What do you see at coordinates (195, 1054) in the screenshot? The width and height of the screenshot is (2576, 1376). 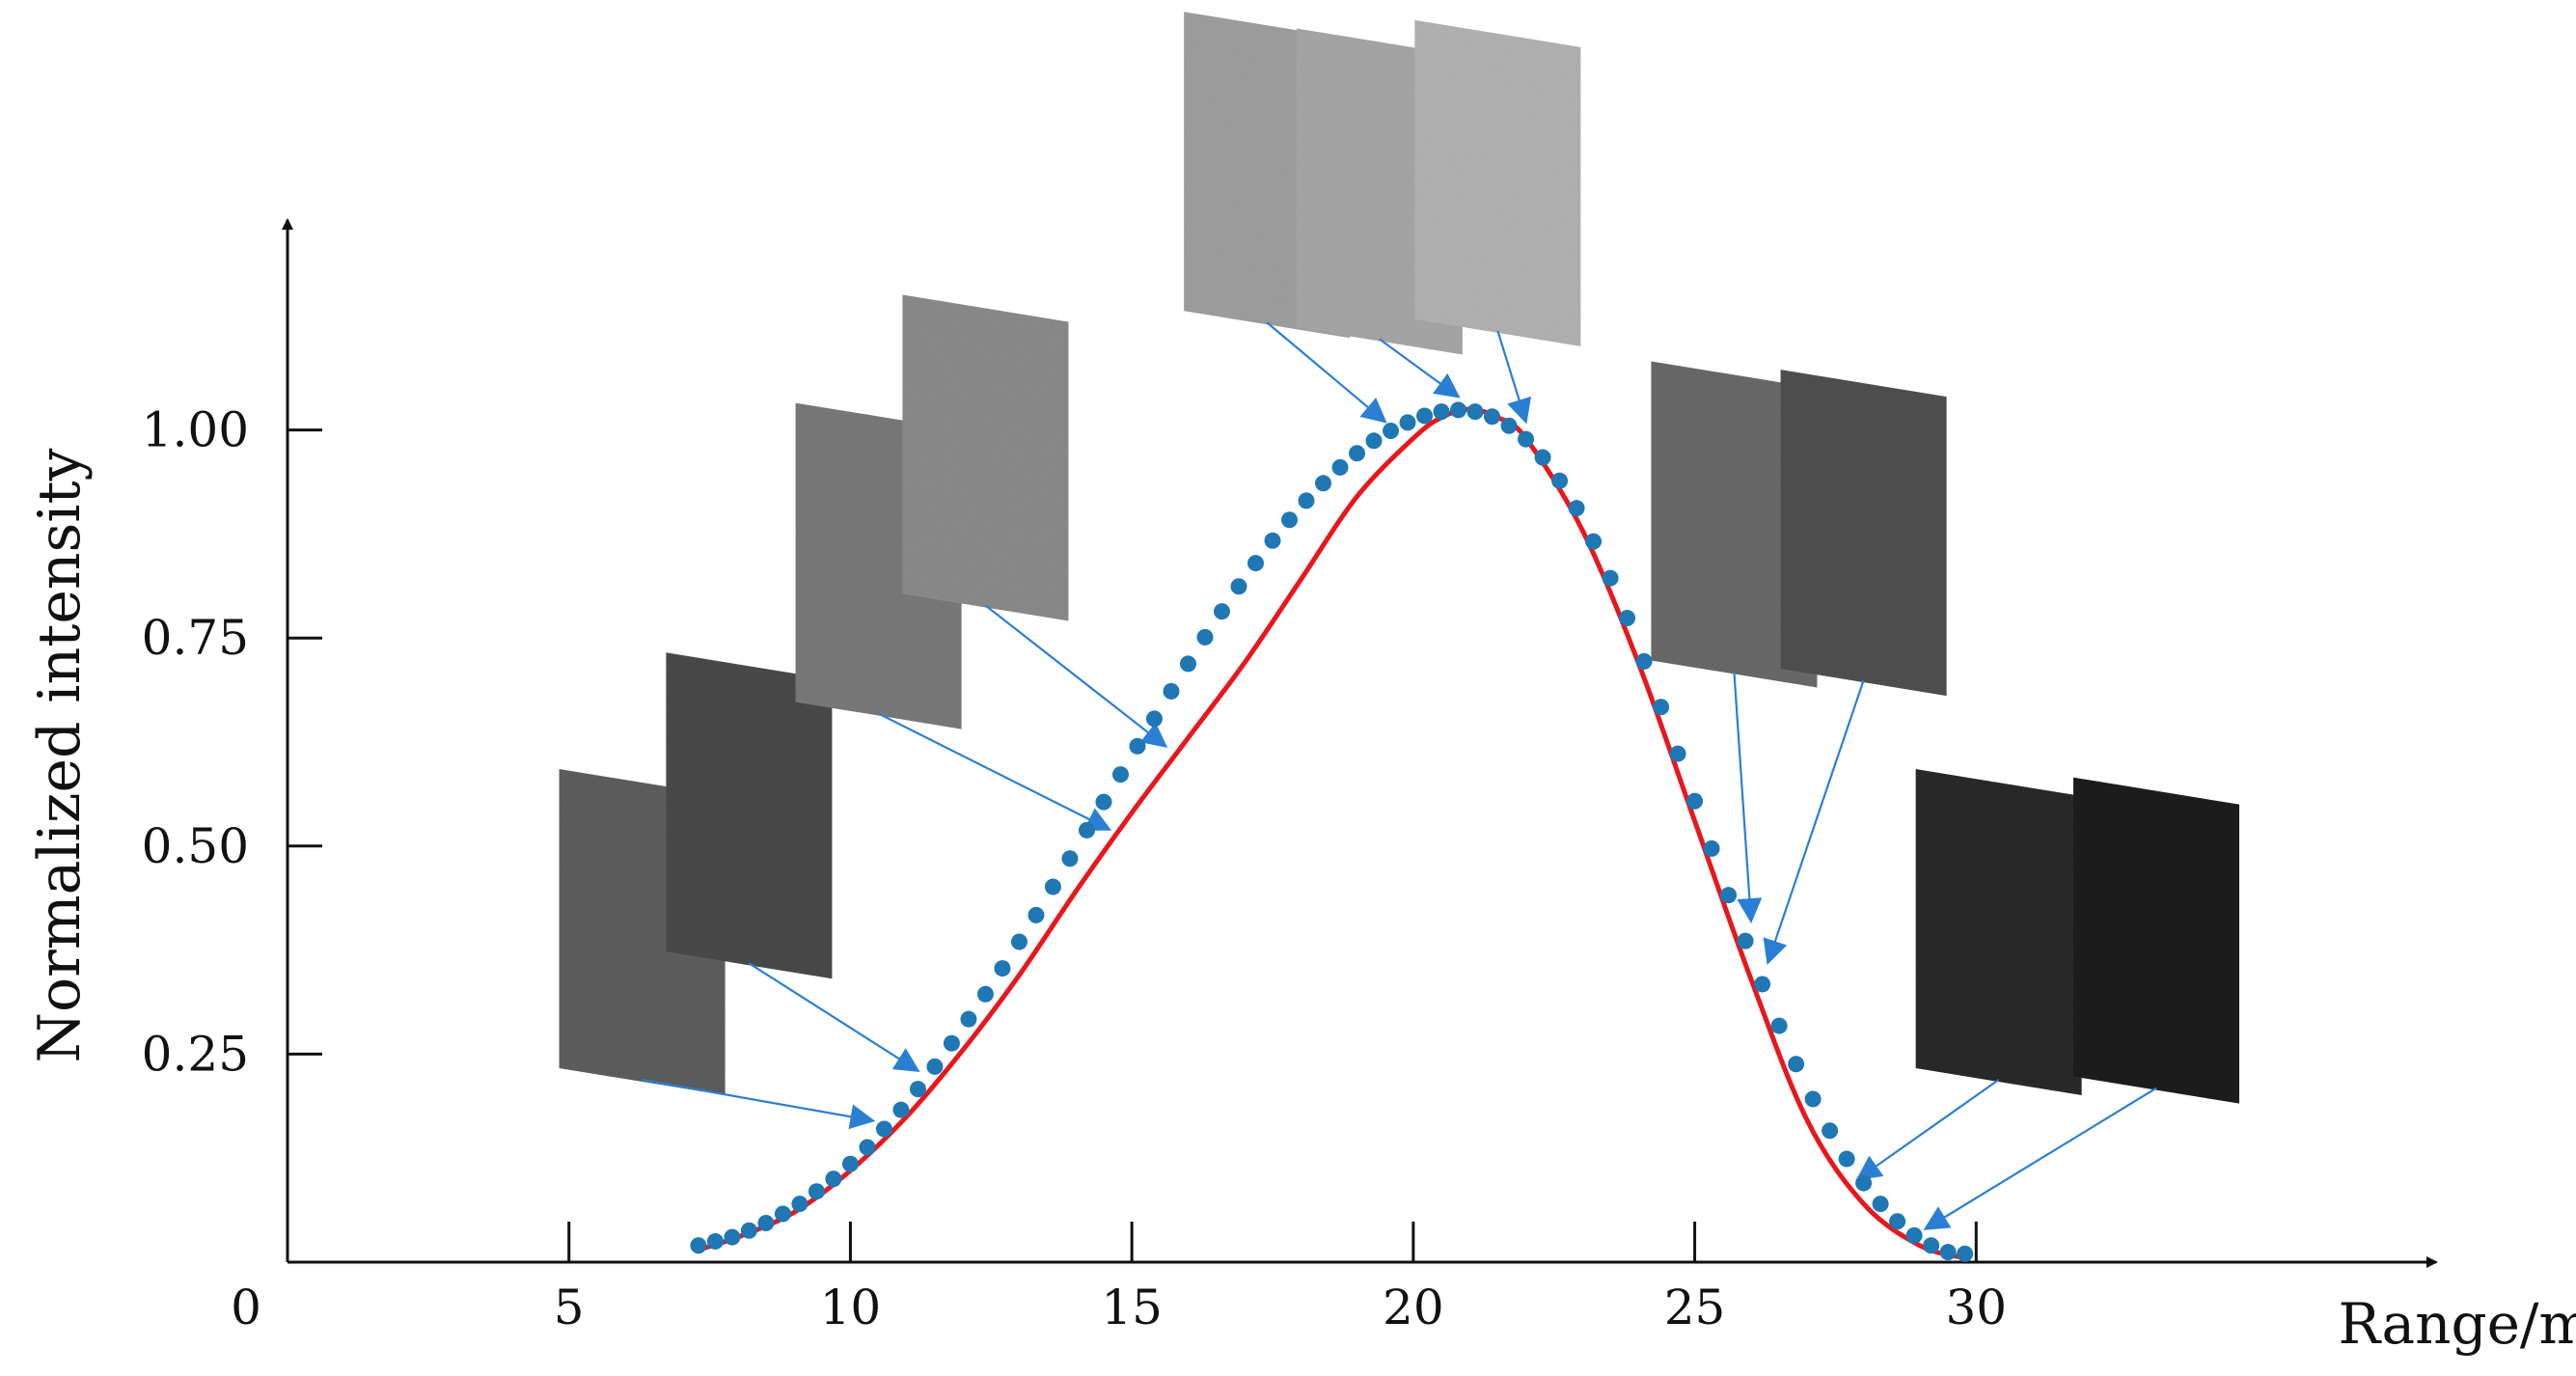 I see `y-tick-label: 0.25` at bounding box center [195, 1054].